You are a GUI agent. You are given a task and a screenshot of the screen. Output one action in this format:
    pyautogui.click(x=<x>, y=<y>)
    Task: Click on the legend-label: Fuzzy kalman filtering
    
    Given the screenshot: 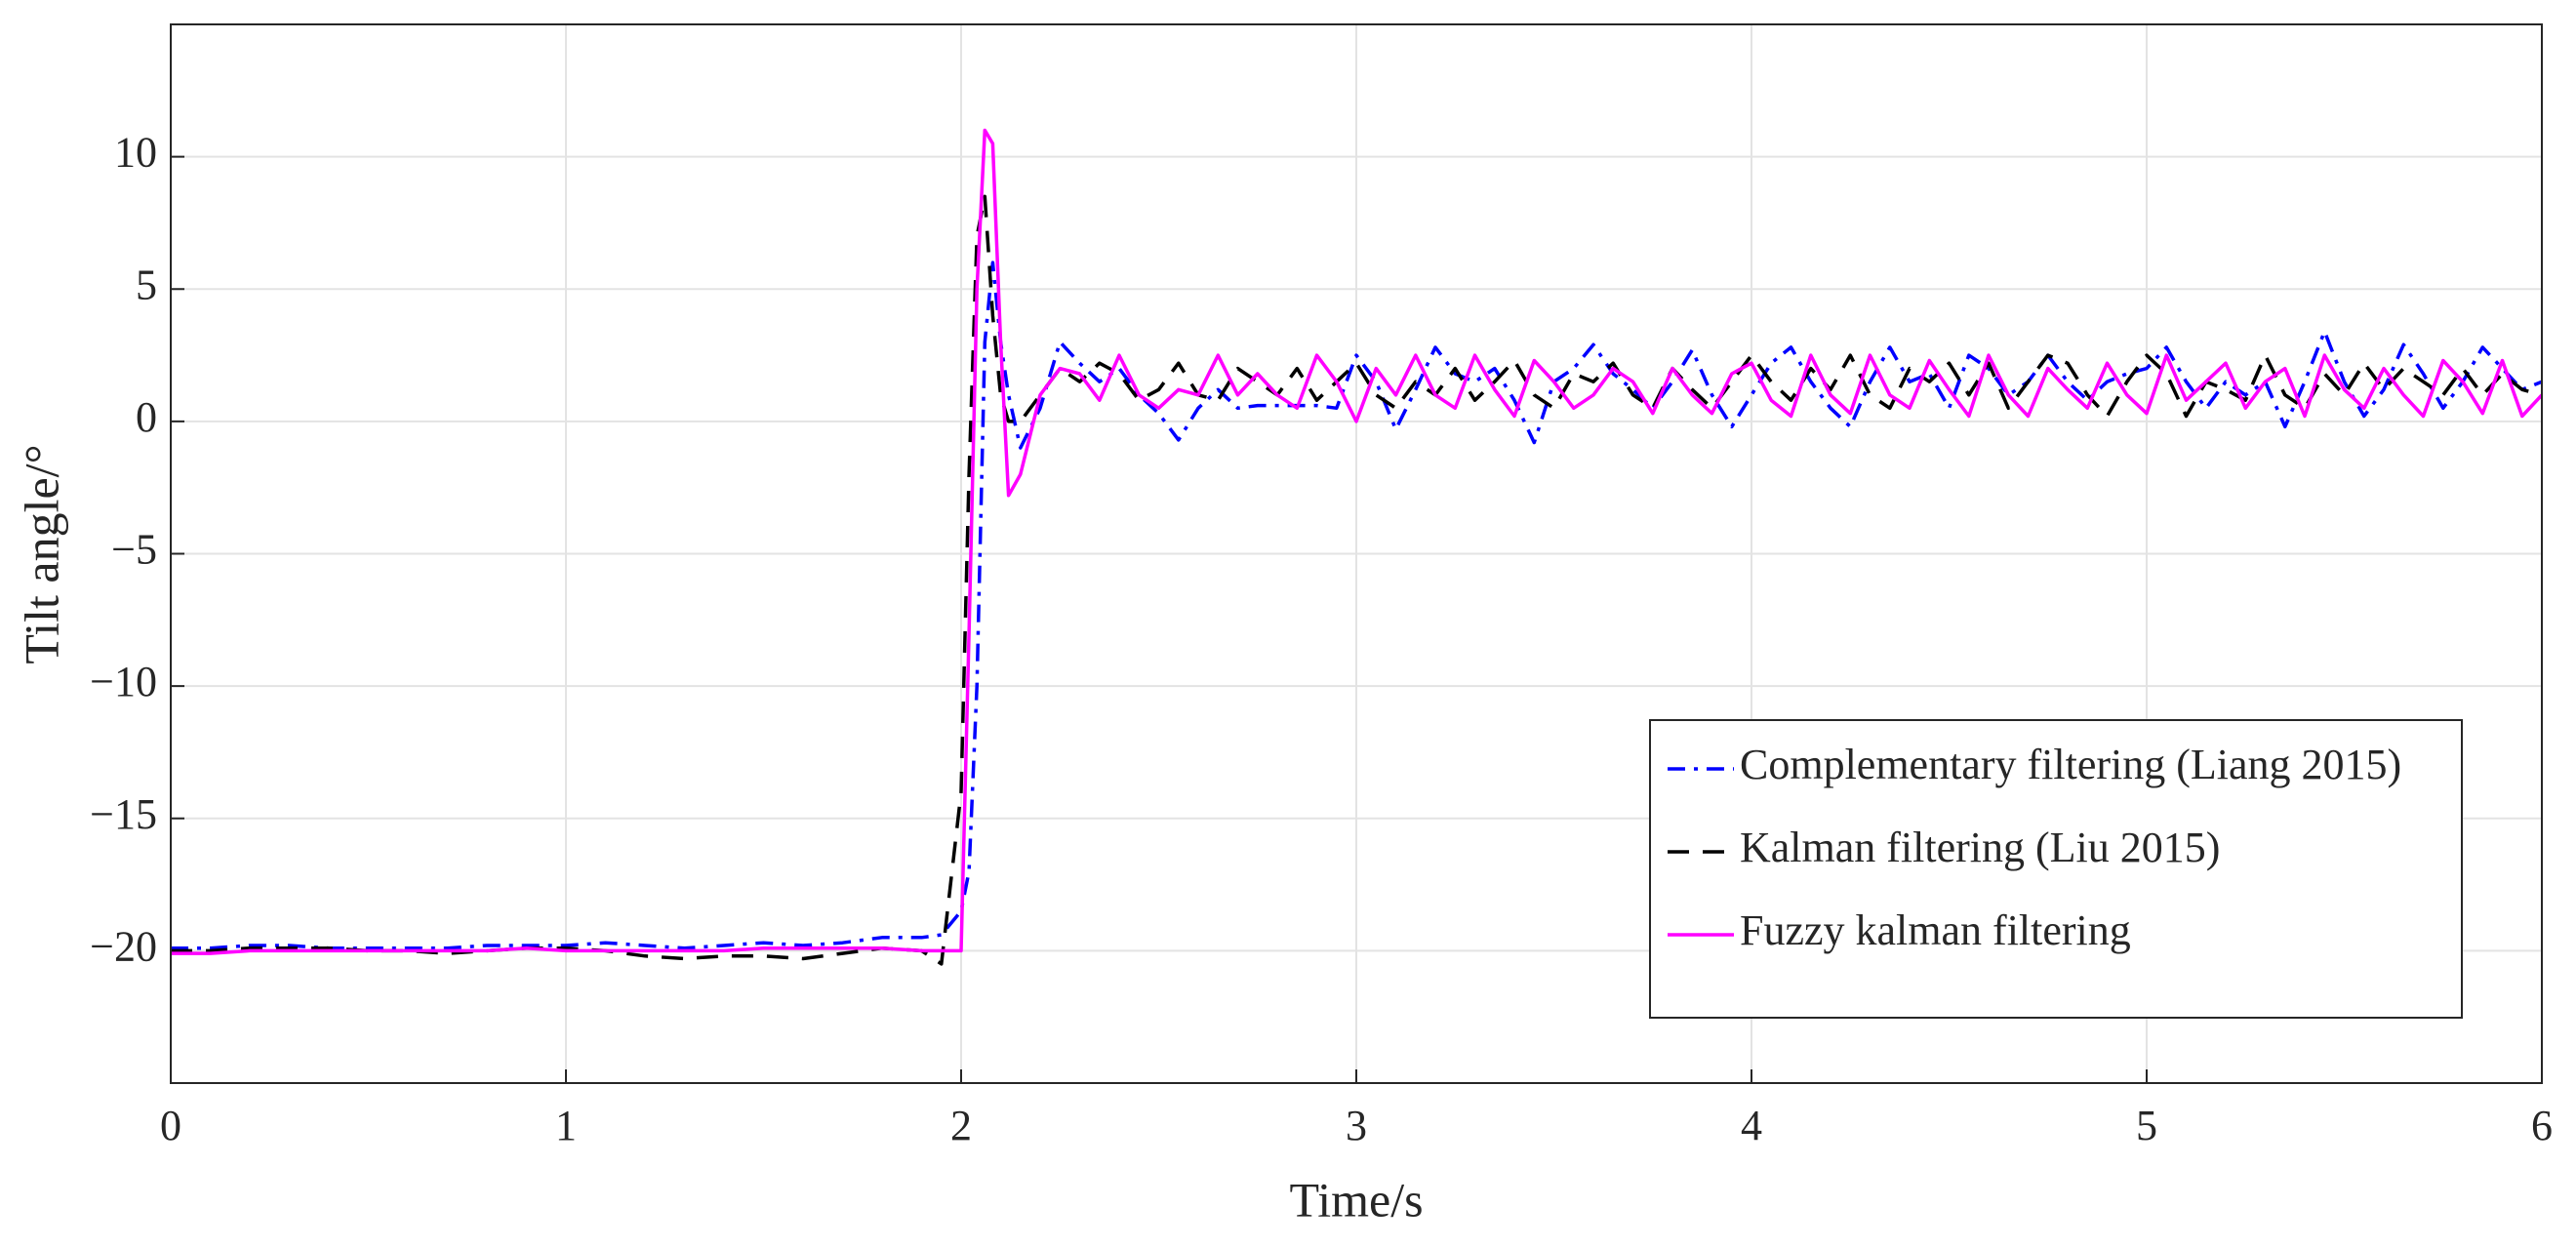 What is the action you would take?
    pyautogui.click(x=1935, y=930)
    